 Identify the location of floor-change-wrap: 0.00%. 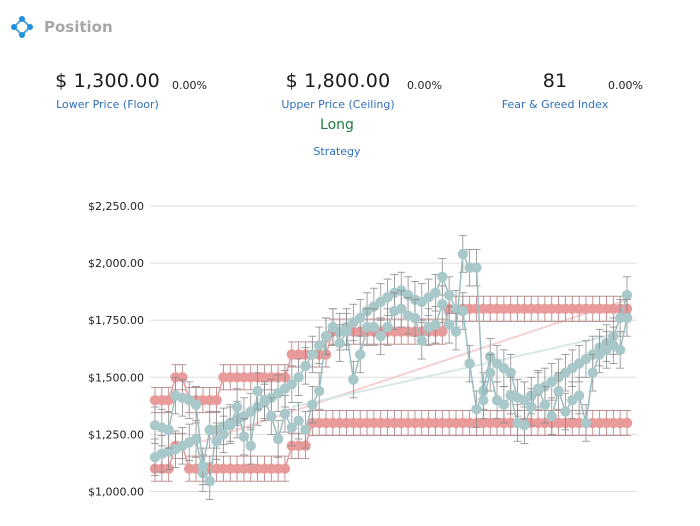
(189, 83).